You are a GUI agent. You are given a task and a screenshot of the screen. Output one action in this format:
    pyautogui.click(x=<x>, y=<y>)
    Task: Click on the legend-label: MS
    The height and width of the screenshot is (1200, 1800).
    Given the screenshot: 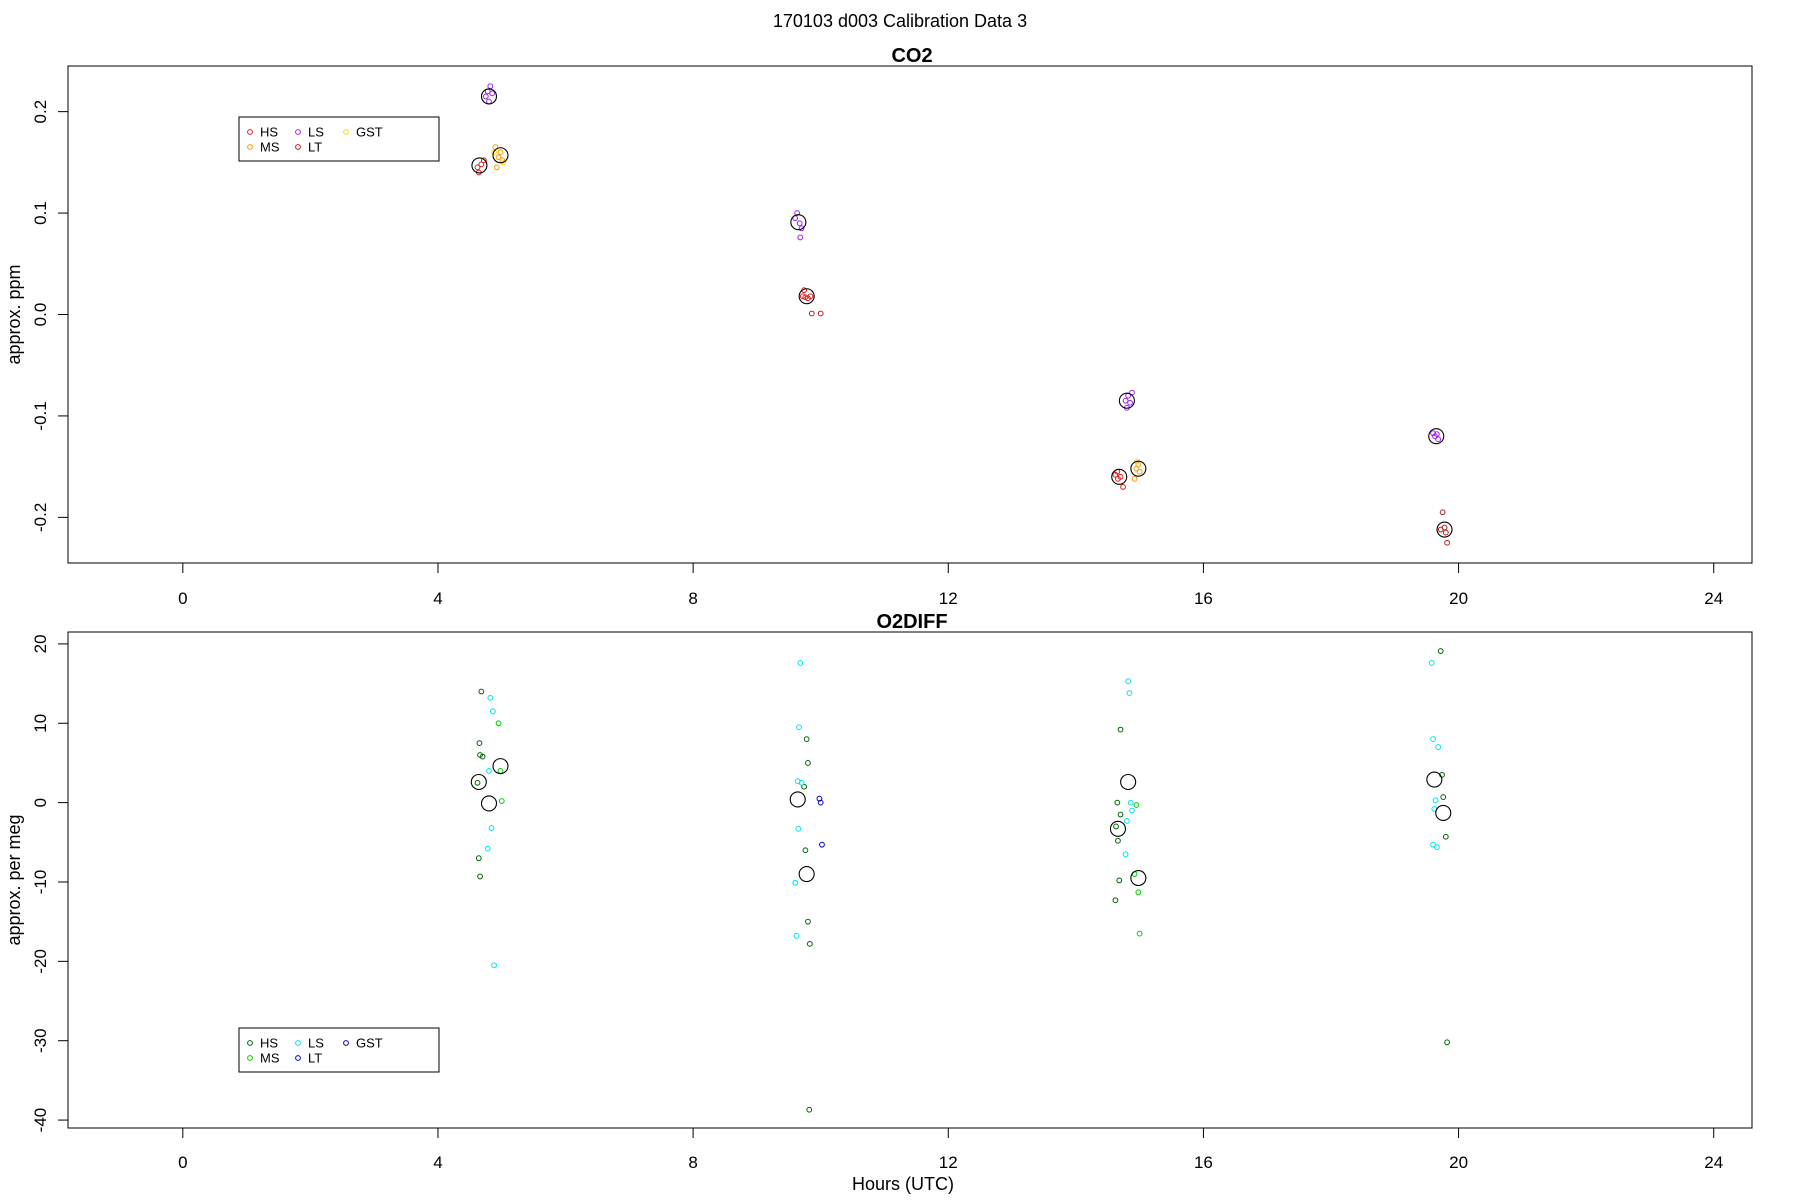 What is the action you would take?
    pyautogui.click(x=270, y=147)
    